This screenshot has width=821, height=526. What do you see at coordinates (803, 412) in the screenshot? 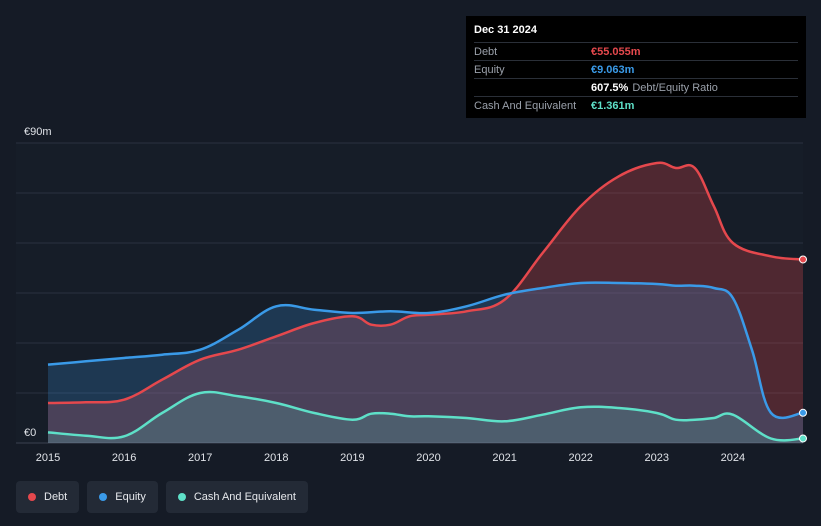
I see `equity-end-marker` at bounding box center [803, 412].